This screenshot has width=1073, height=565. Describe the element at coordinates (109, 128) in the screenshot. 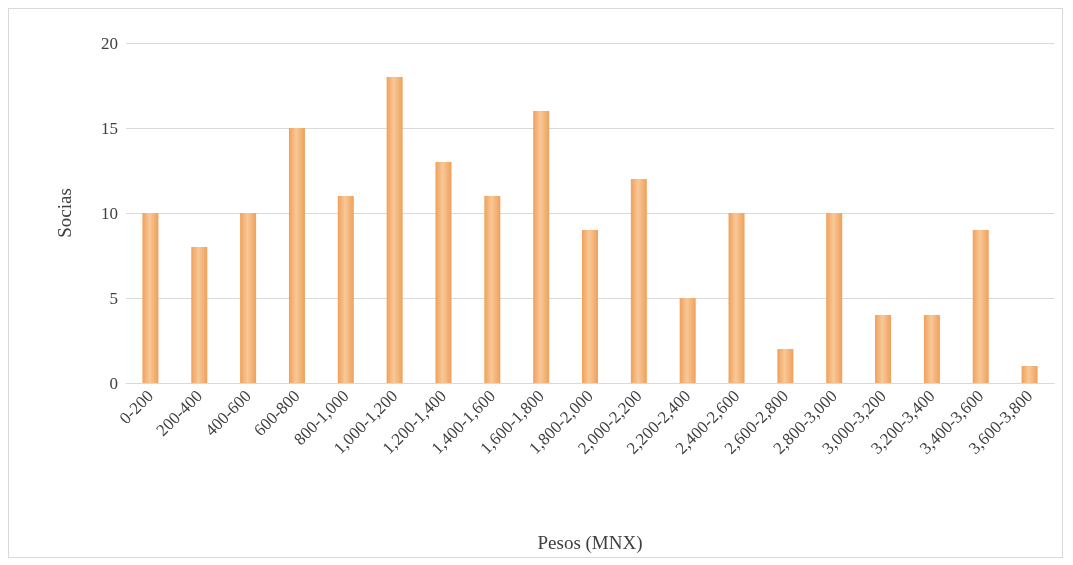

I see `y-tick-label: 15` at that location.